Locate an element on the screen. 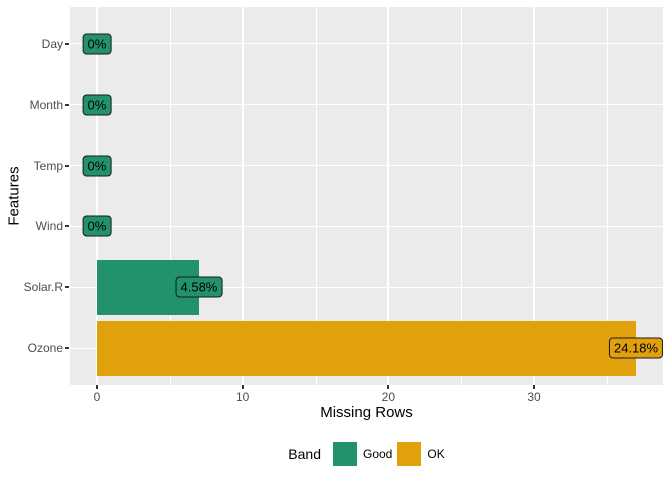 This screenshot has width=672, height=480. legend-label-good: Good is located at coordinates (378, 454).